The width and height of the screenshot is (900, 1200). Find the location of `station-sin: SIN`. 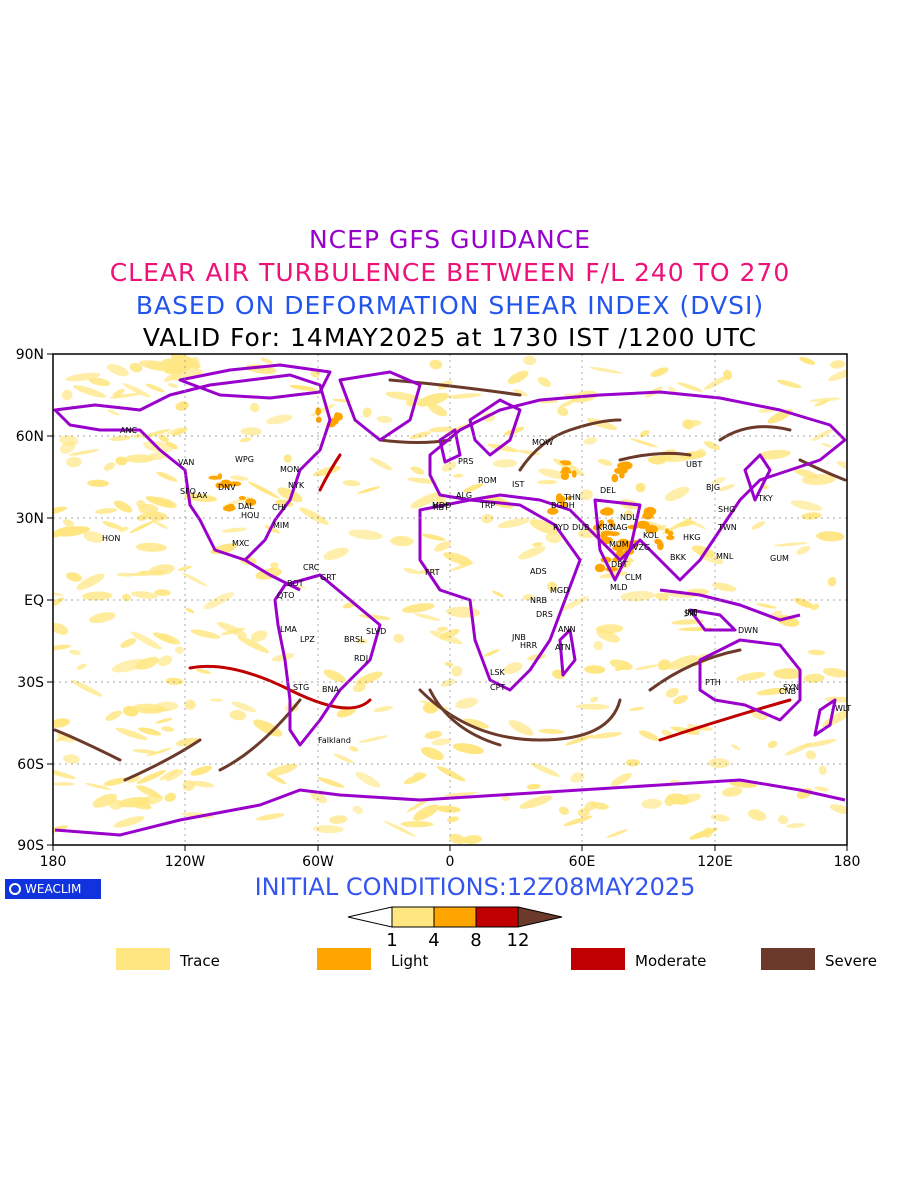

station-sin: SIN is located at coordinates (690, 613).